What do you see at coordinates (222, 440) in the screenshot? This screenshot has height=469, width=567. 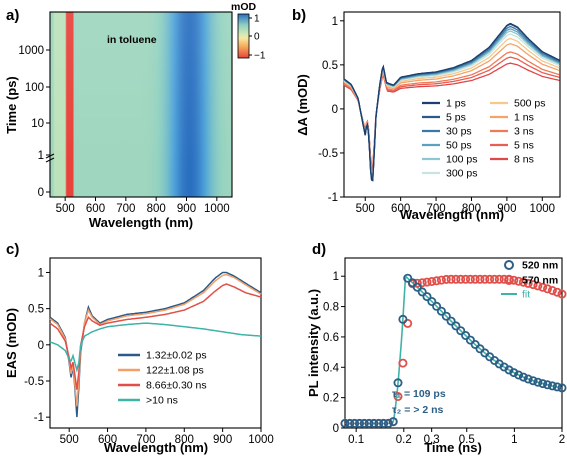 I see `c-xtick-label: 900` at bounding box center [222, 440].